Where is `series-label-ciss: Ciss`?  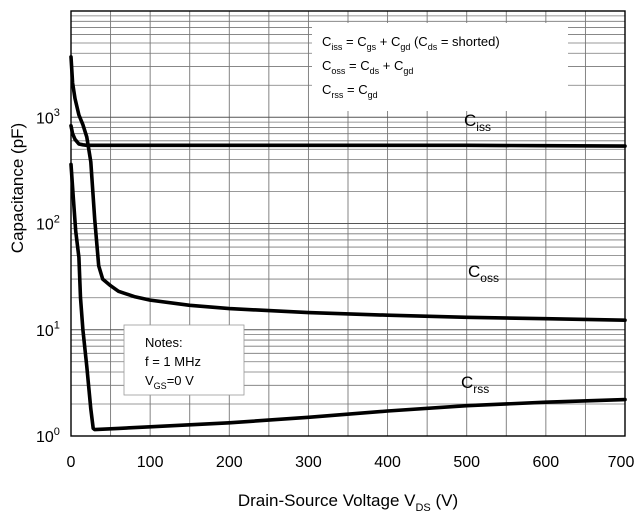
series-label-ciss: Ciss is located at coordinates (477, 122).